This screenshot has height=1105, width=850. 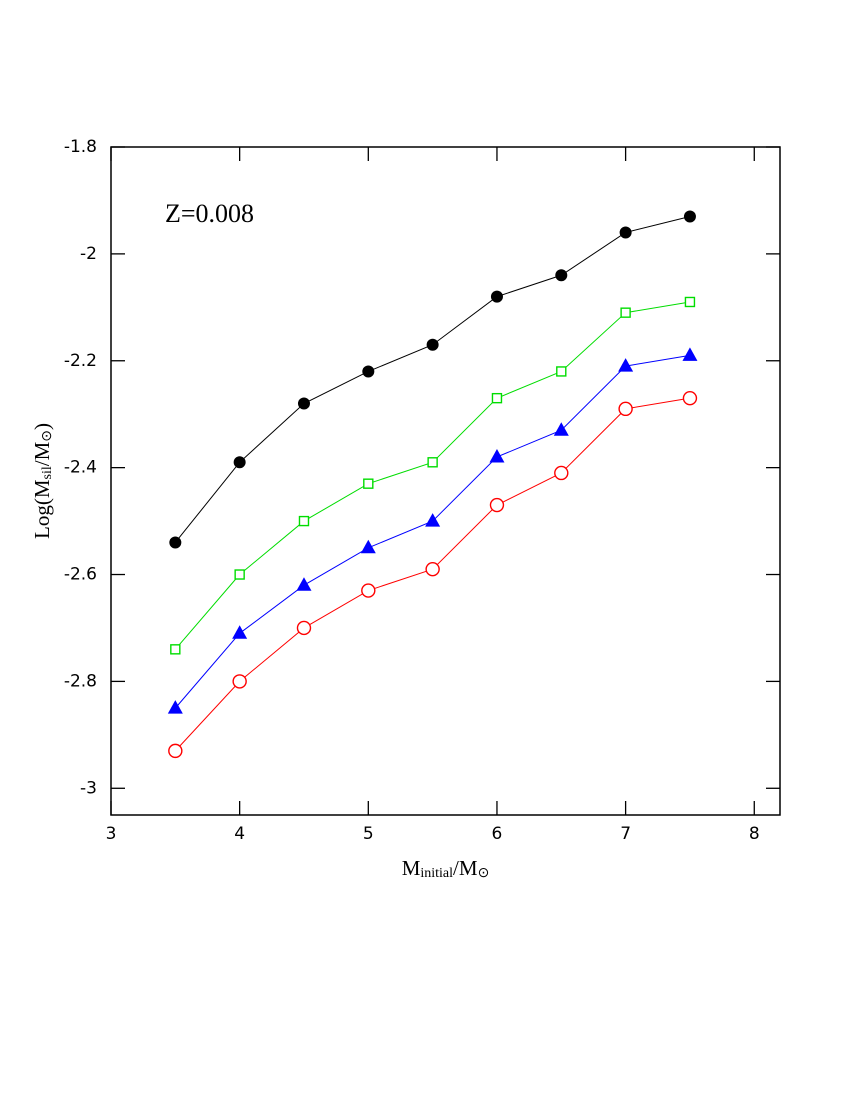 I want to click on x-tick-label: 8, so click(x=754, y=834).